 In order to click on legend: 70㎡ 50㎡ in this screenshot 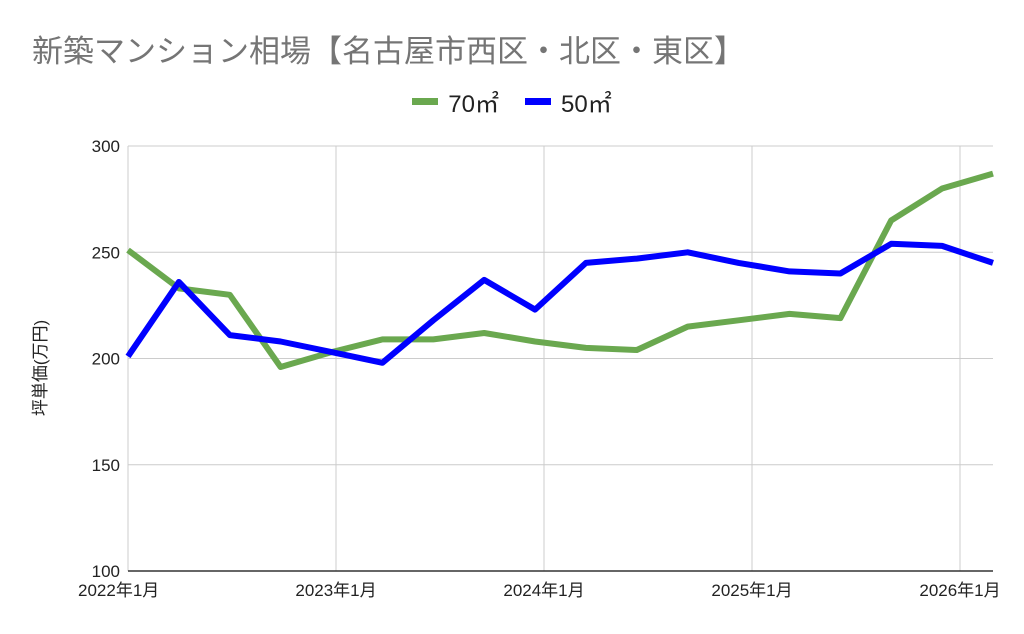, I will do `click(512, 101)`.